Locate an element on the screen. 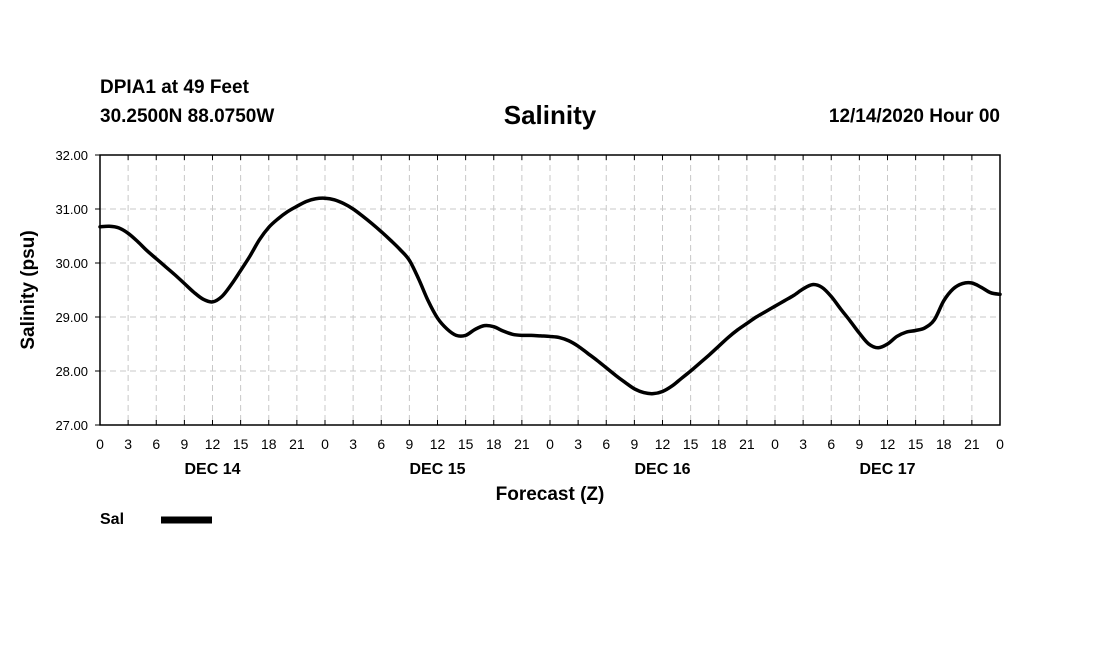  day-label: DEC 14 is located at coordinates (212, 469).